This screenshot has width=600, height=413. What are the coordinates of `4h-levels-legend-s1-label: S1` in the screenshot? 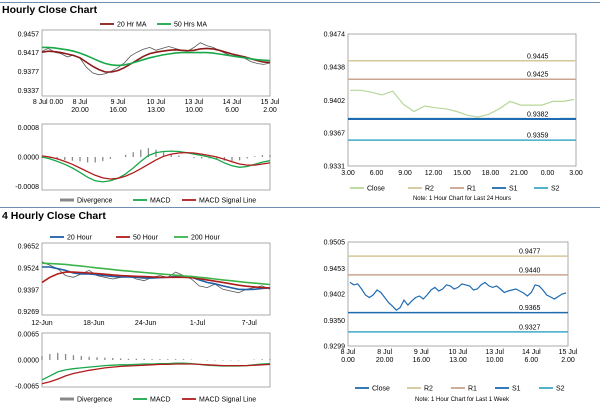 It's located at (516, 389).